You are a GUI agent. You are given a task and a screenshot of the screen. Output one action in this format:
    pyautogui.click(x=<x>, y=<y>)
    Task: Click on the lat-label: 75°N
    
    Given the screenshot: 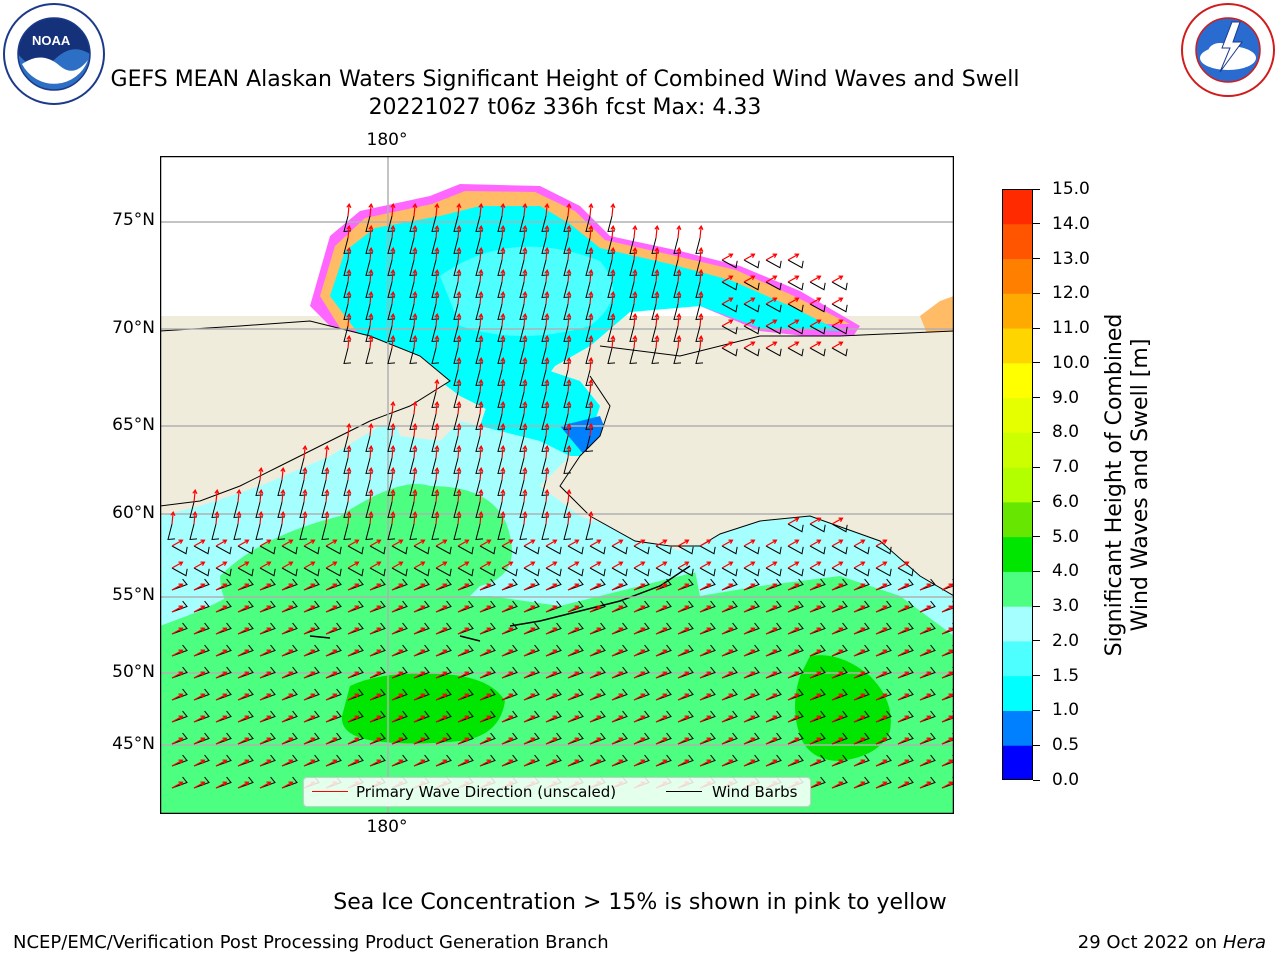 What is the action you would take?
    pyautogui.click(x=133, y=220)
    